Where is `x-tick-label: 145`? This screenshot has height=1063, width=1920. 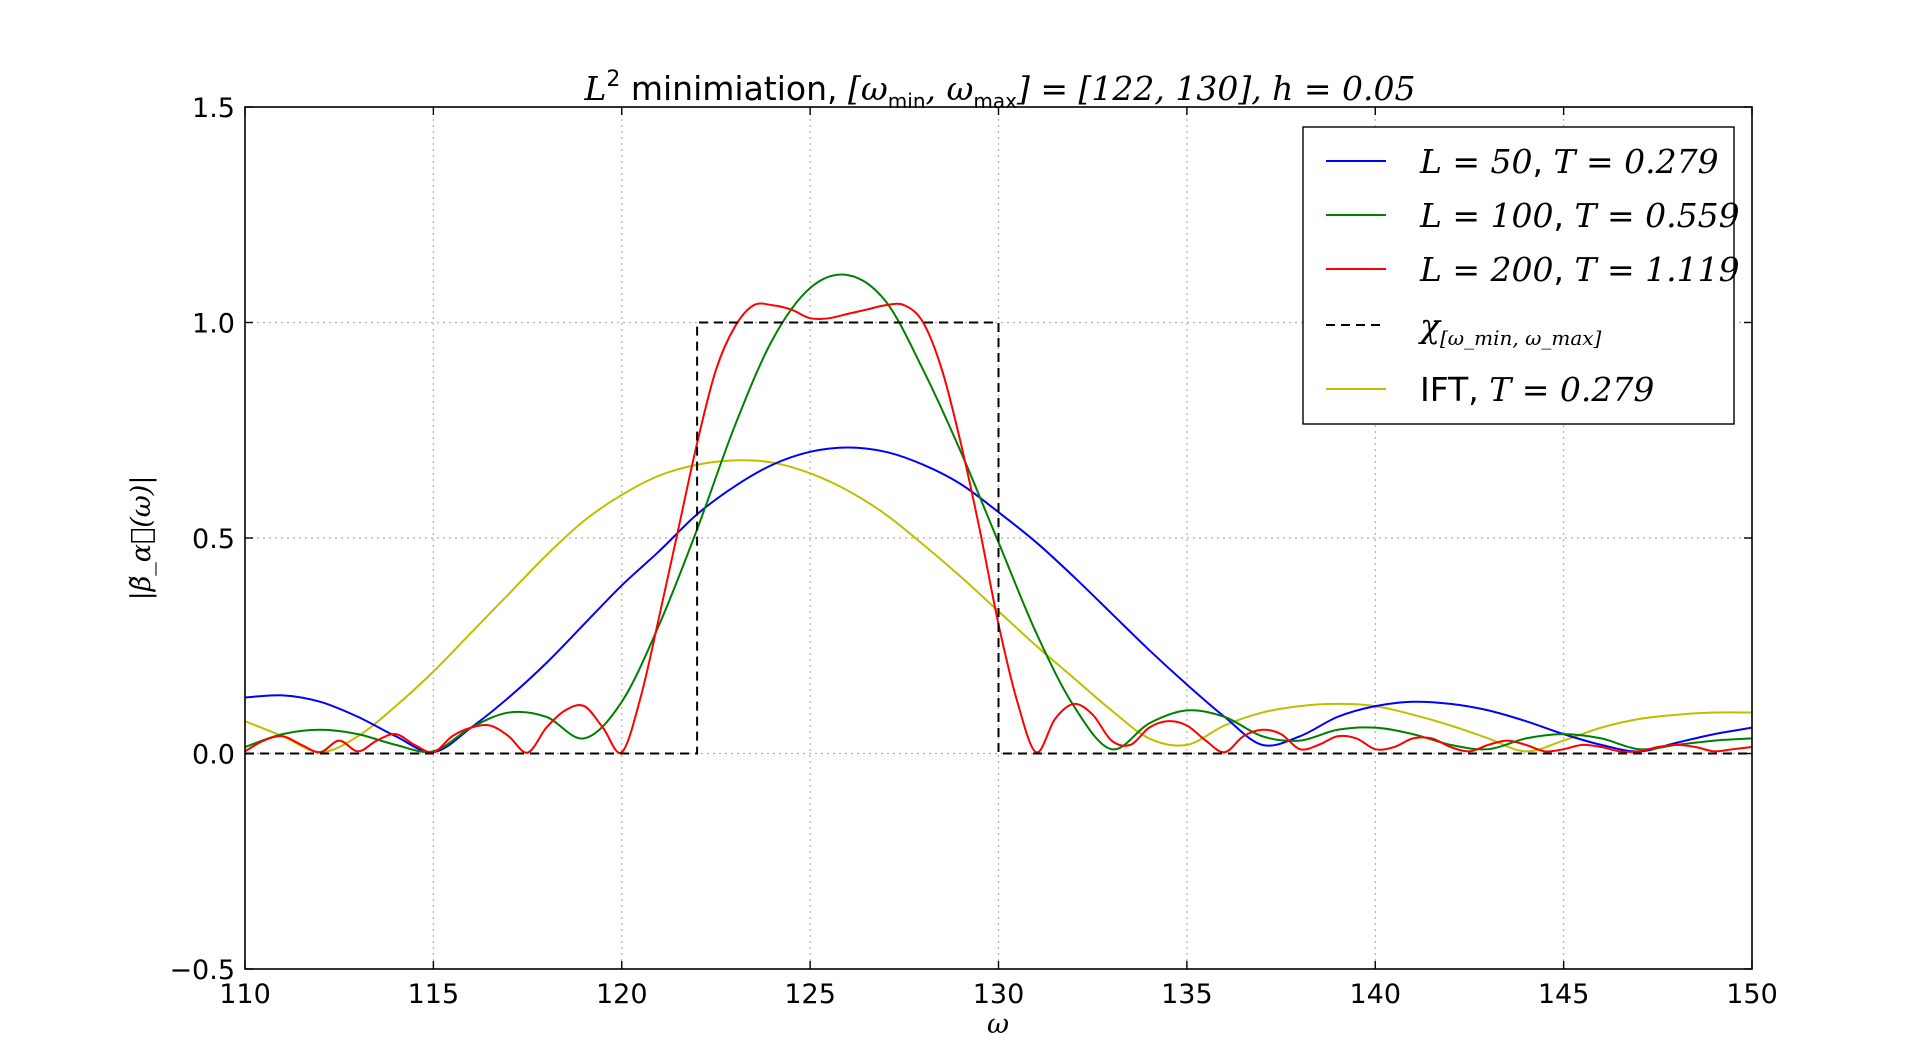 x-tick-label: 145 is located at coordinates (1564, 994).